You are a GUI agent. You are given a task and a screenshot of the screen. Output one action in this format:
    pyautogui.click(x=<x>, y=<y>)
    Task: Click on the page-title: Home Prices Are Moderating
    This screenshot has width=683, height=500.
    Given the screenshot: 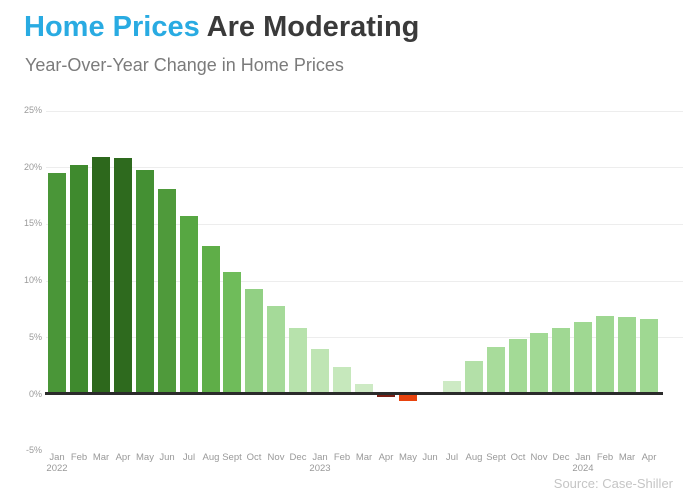 What is the action you would take?
    pyautogui.click(x=221, y=27)
    